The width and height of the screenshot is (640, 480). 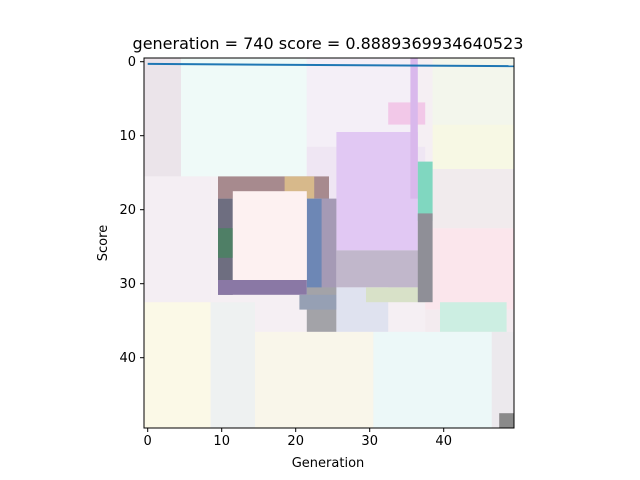 I want to click on x-tick-label: 30, so click(x=369, y=441).